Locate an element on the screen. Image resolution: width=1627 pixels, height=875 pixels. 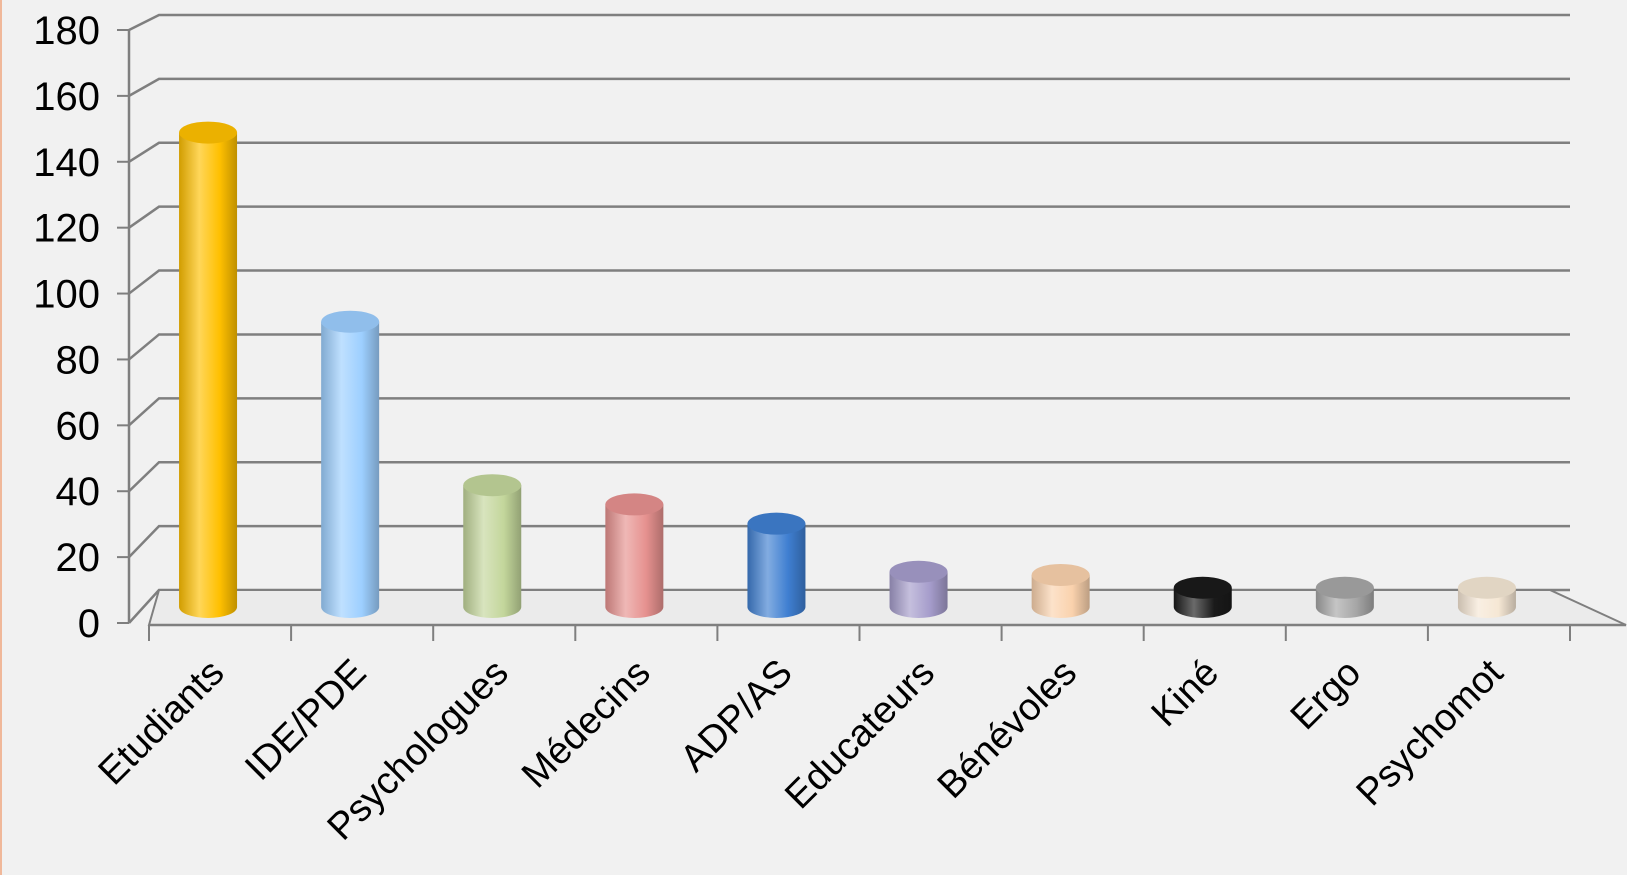
x-tick-label: IDE/PDE is located at coordinates (305, 720).